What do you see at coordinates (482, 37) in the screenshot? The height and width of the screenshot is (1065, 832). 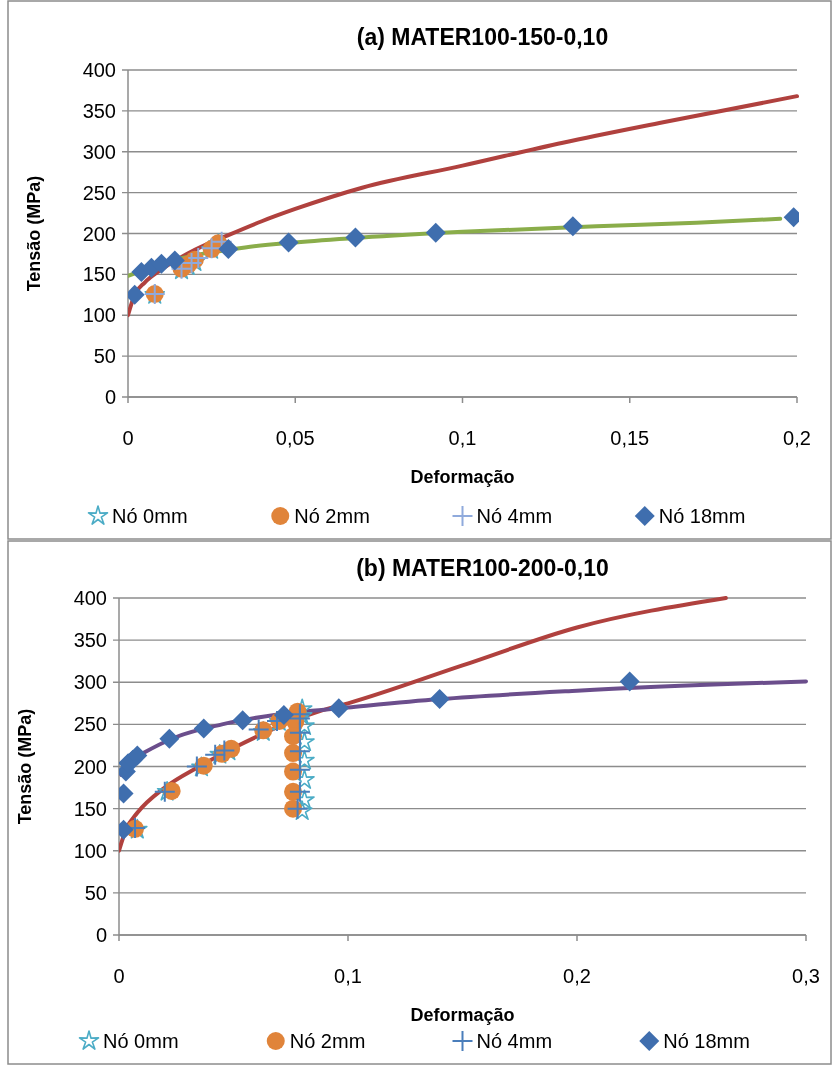 I see `chart-title: (a) MATER100-150-0,10` at bounding box center [482, 37].